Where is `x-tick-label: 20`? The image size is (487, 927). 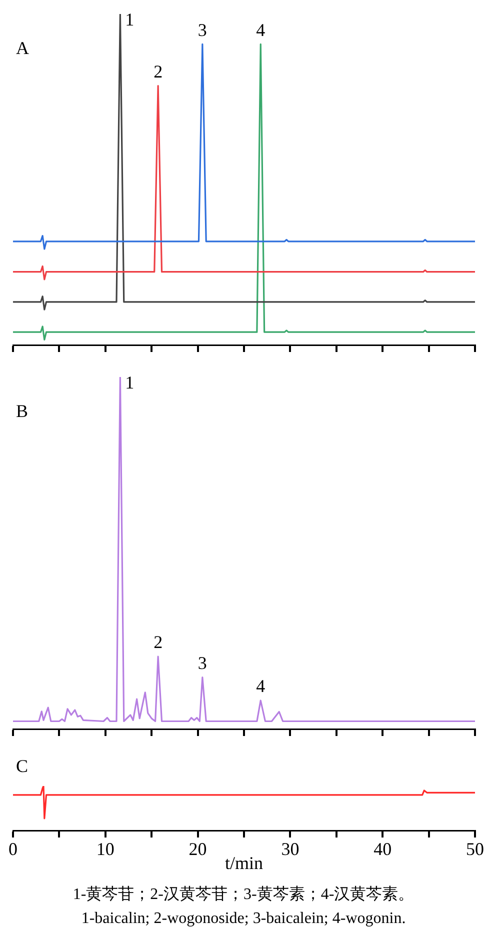 x-tick-label: 20 is located at coordinates (197, 849).